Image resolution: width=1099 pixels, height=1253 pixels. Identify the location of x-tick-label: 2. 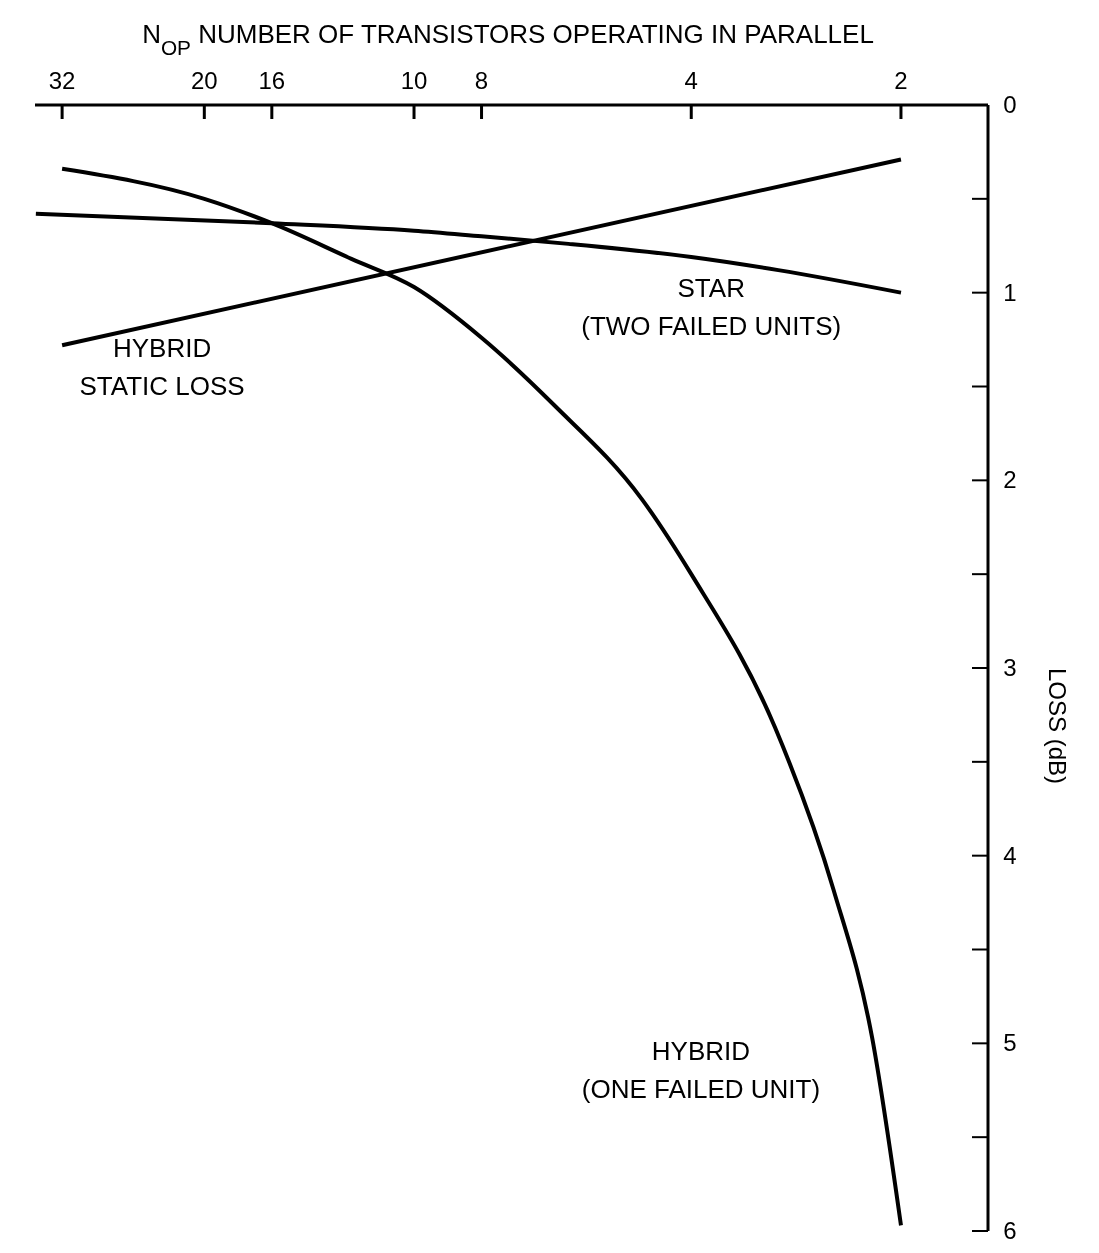
(901, 80).